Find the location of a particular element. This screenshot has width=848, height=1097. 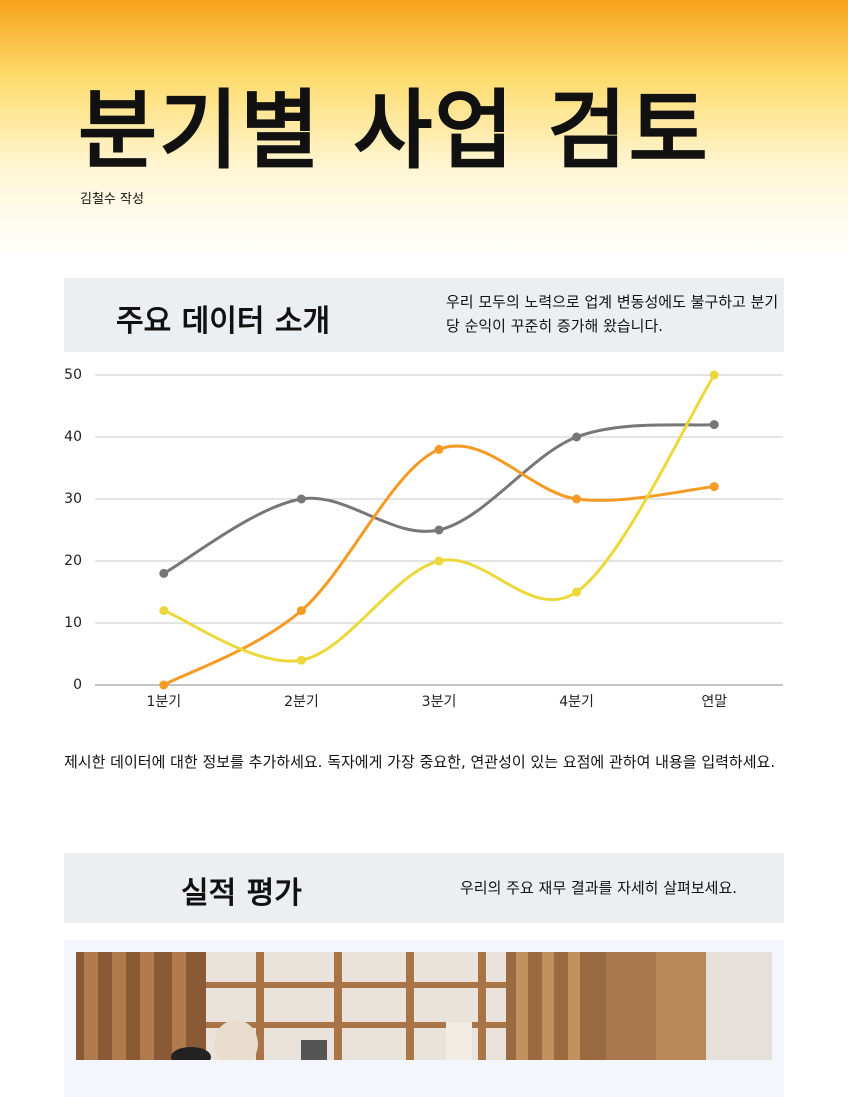

x-tick-label: 4분기 is located at coordinates (576, 702).